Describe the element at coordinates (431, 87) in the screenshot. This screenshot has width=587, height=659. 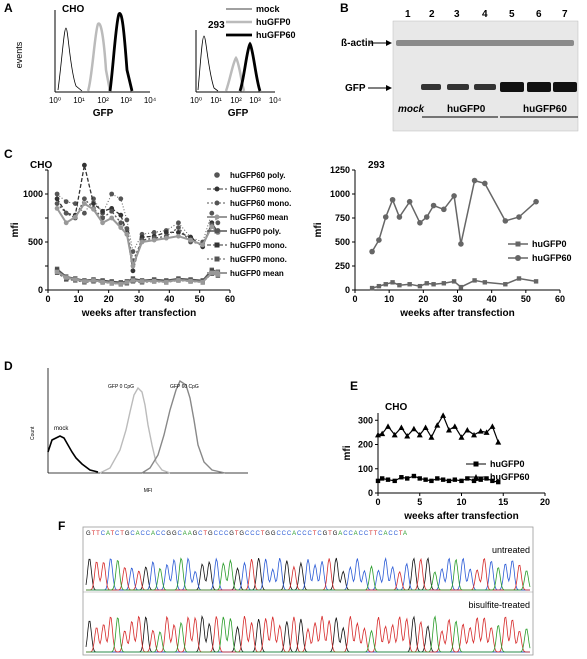
I see `band-gfp-lane2` at that location.